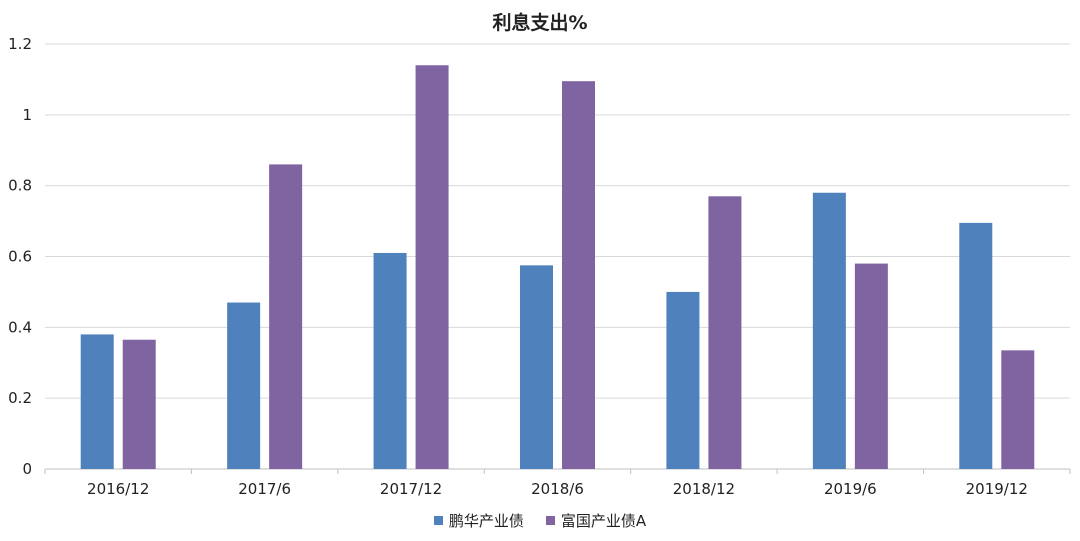  What do you see at coordinates (411, 489) in the screenshot?
I see `x-tick-label: 2017/12` at bounding box center [411, 489].